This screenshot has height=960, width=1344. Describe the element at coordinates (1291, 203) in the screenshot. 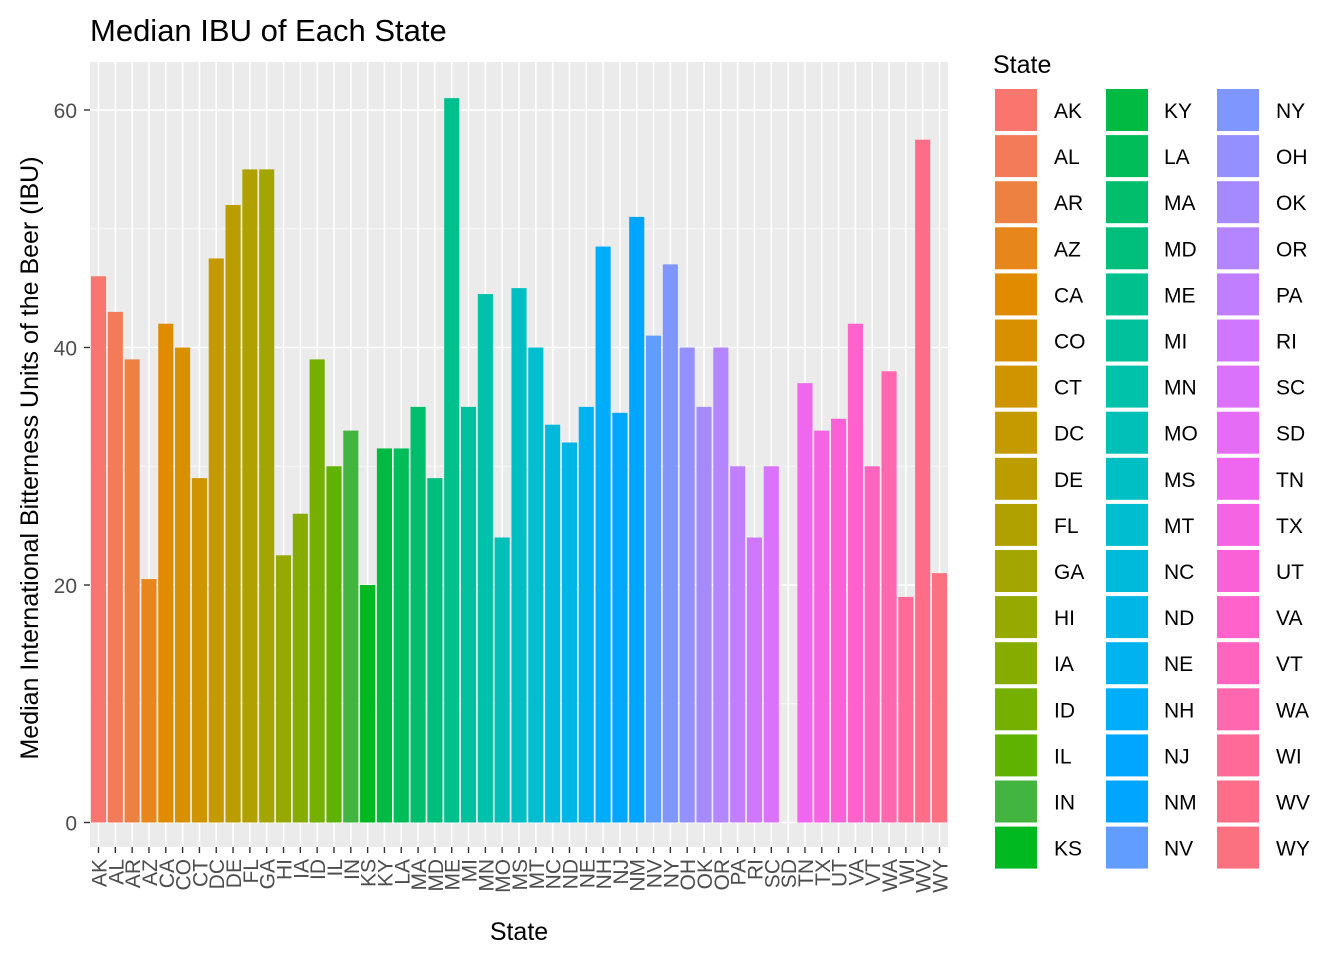

I see `legend-label: OK` at that location.